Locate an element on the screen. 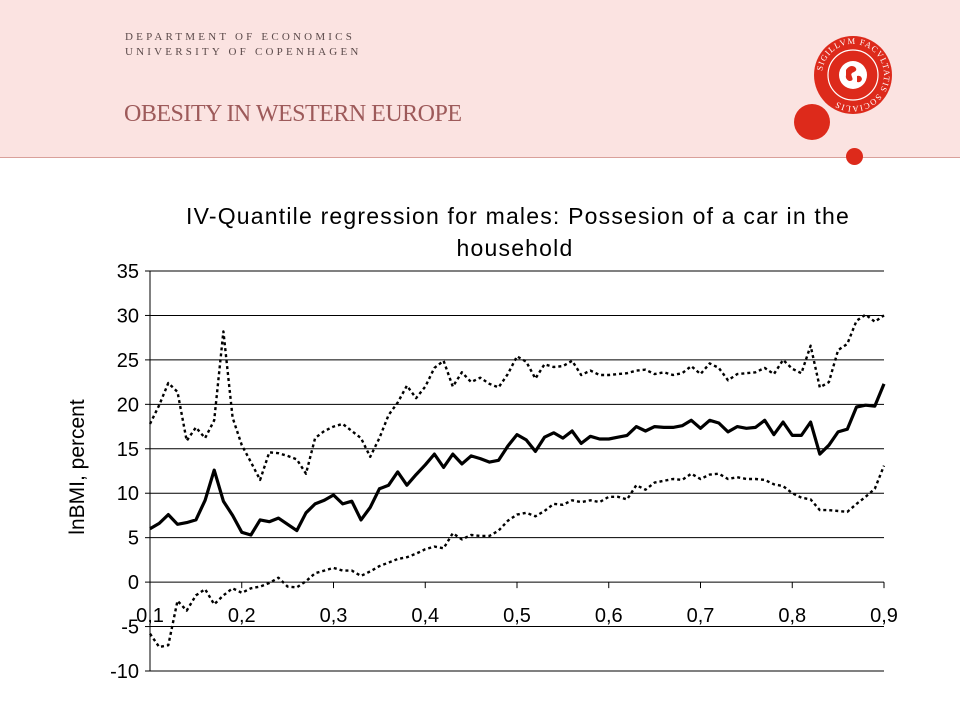  x-tick-label: 0,5 is located at coordinates (517, 616).